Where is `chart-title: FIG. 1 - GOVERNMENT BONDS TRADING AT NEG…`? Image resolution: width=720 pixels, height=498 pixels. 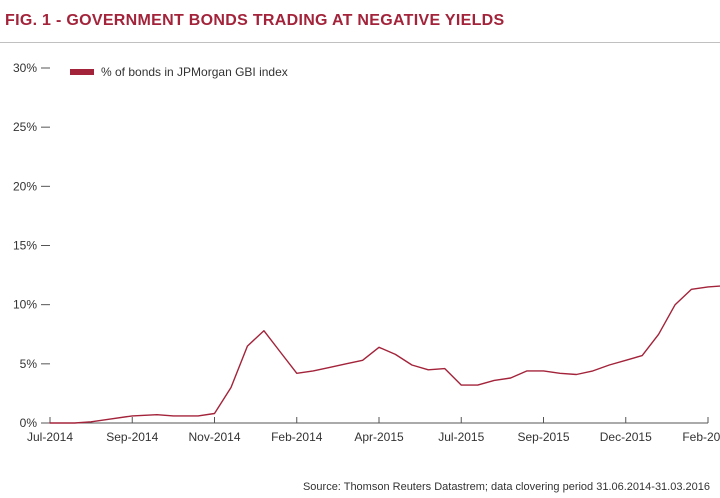
chart-title: FIG. 1 - GOVERNMENT BONDS TRADING AT NEG… is located at coordinates (255, 20).